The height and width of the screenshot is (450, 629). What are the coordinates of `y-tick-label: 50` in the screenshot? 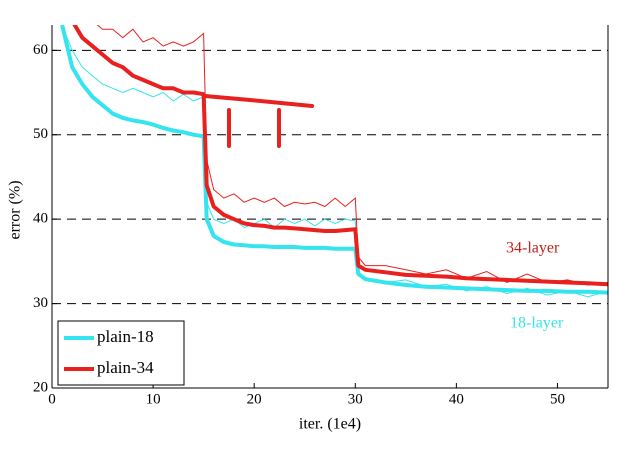 It's located at (40, 134).